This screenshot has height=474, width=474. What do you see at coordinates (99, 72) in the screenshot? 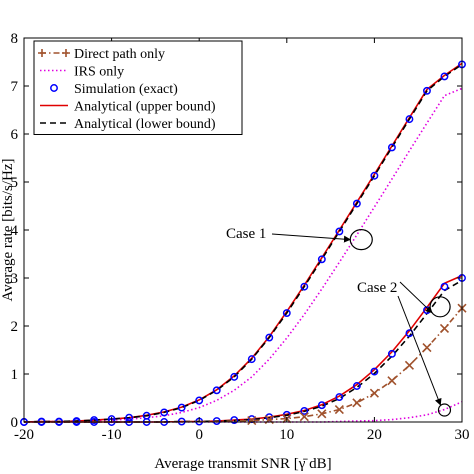
I see `legend-entry-label: IRS only` at bounding box center [99, 72].